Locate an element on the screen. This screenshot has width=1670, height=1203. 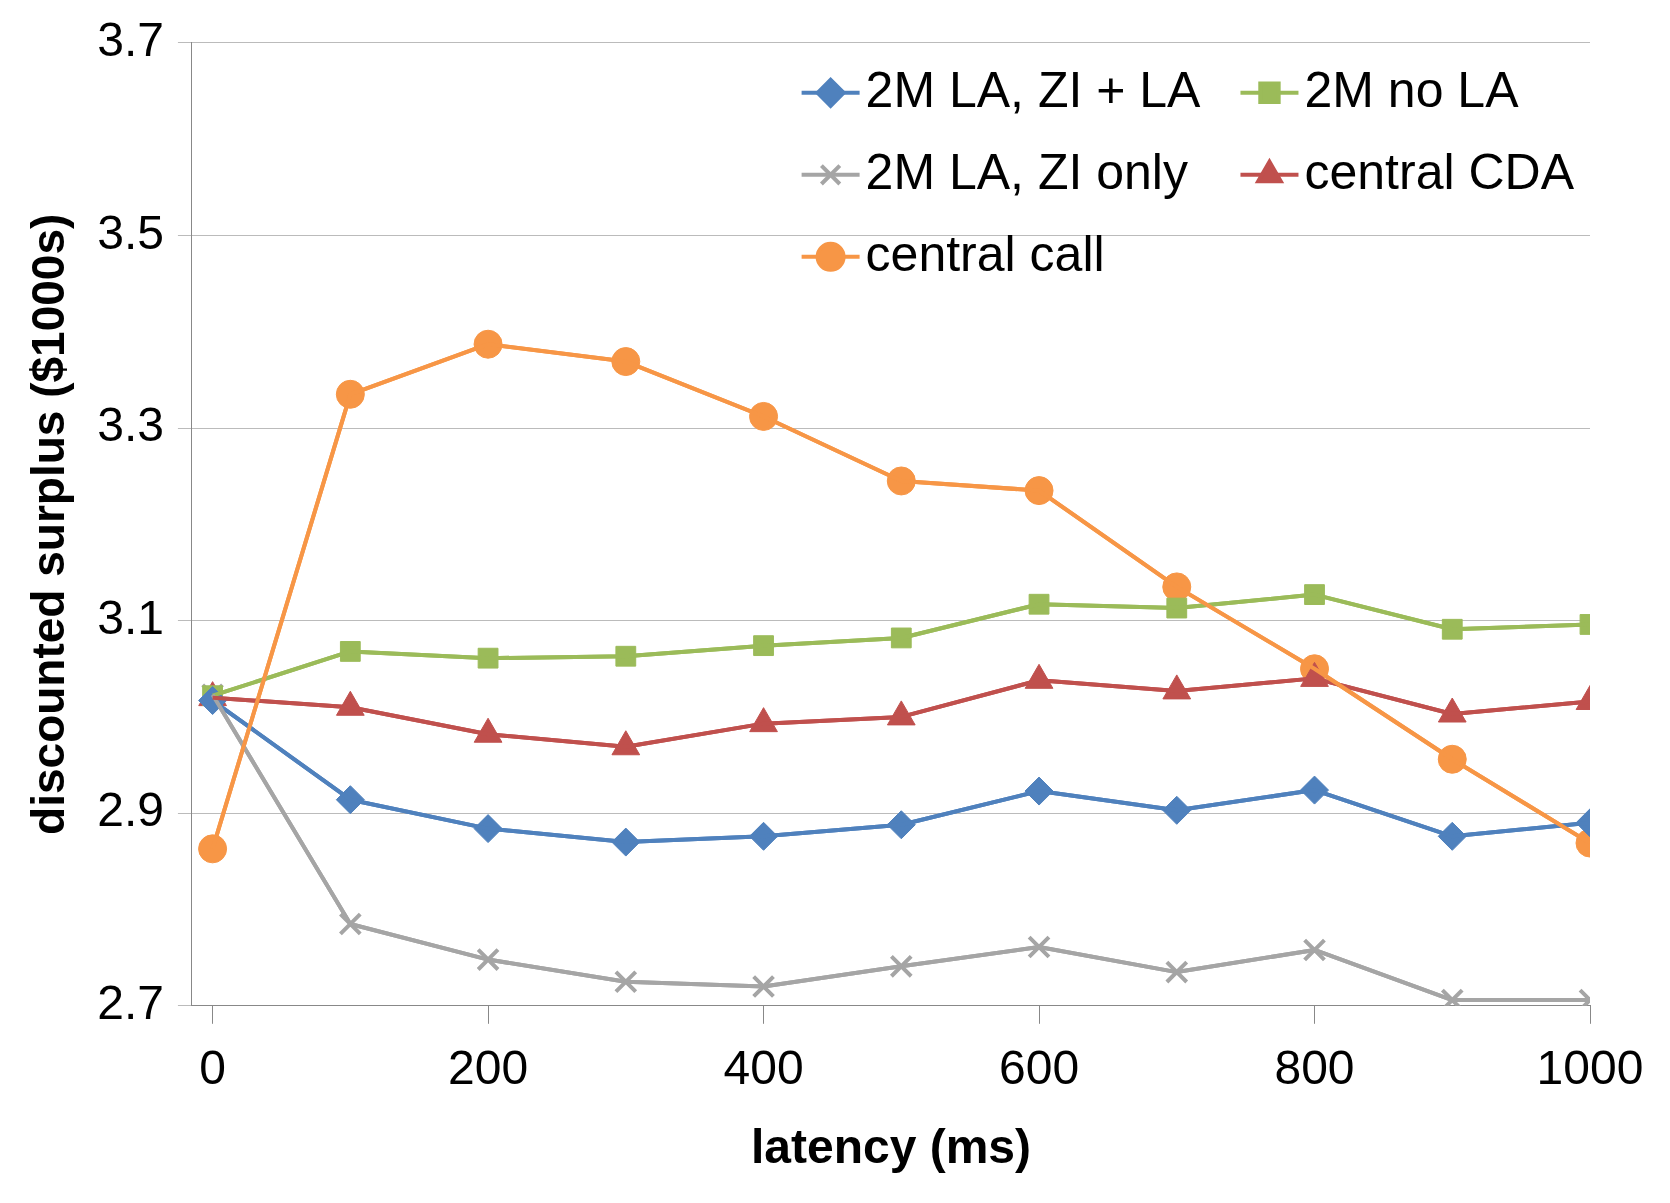
x-tick-label: 200 is located at coordinates (488, 1067).